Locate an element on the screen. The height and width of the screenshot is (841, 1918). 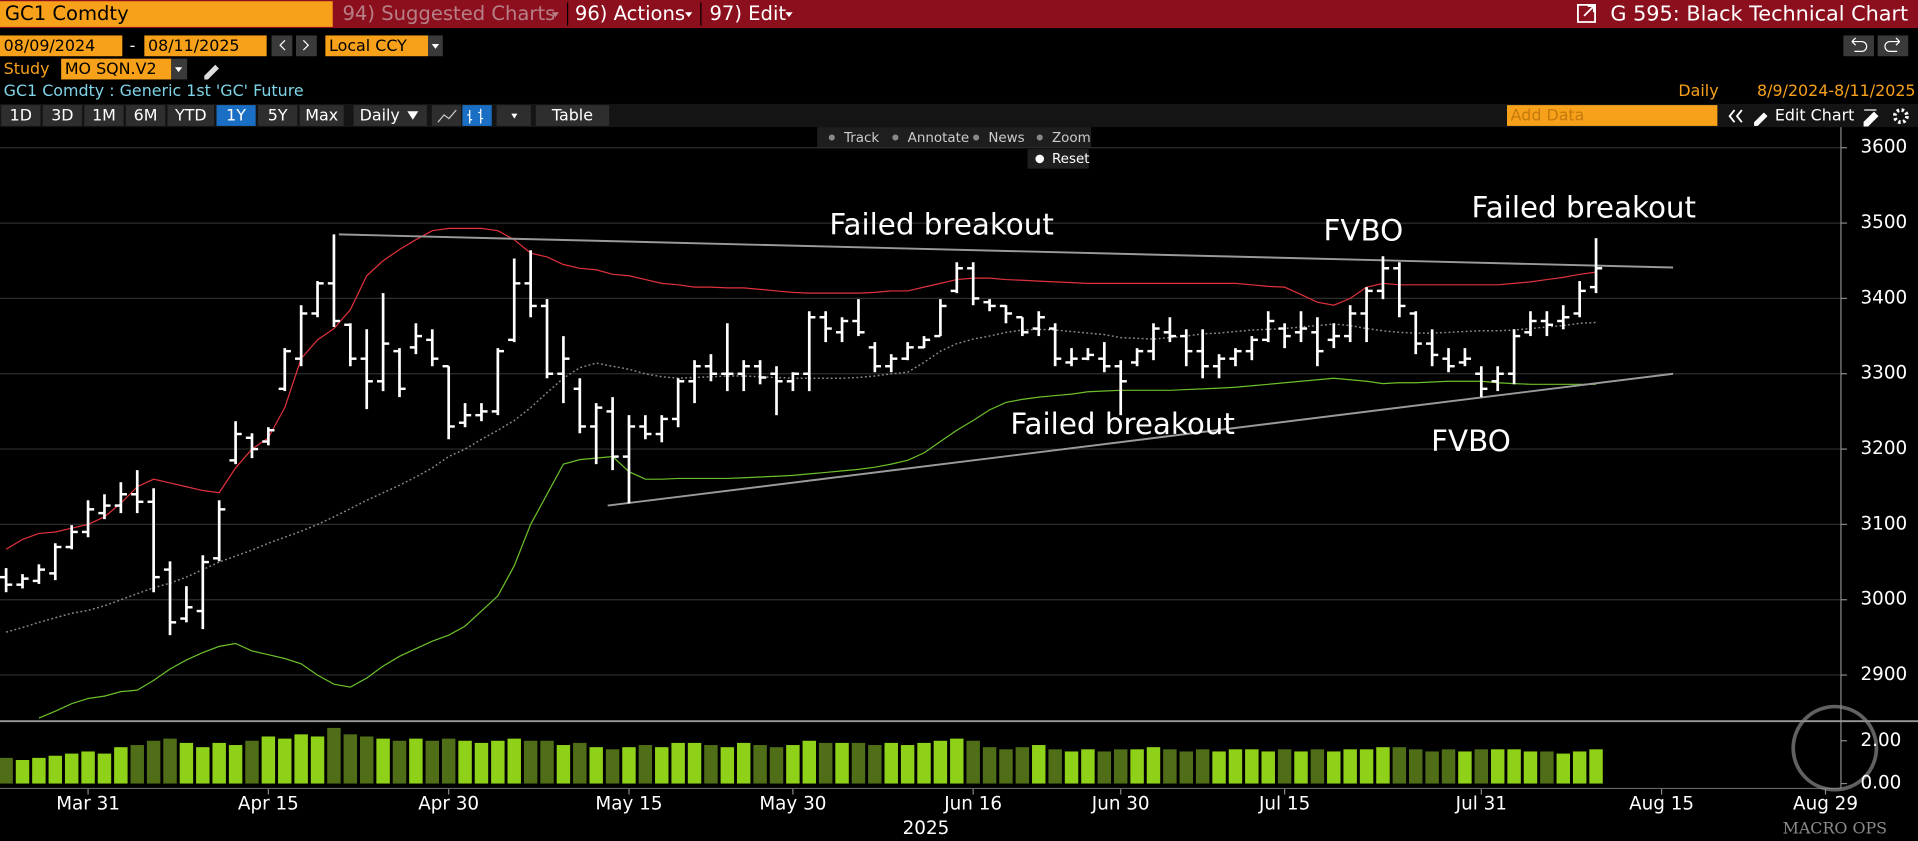
period-label: 5Y is located at coordinates (278, 115).